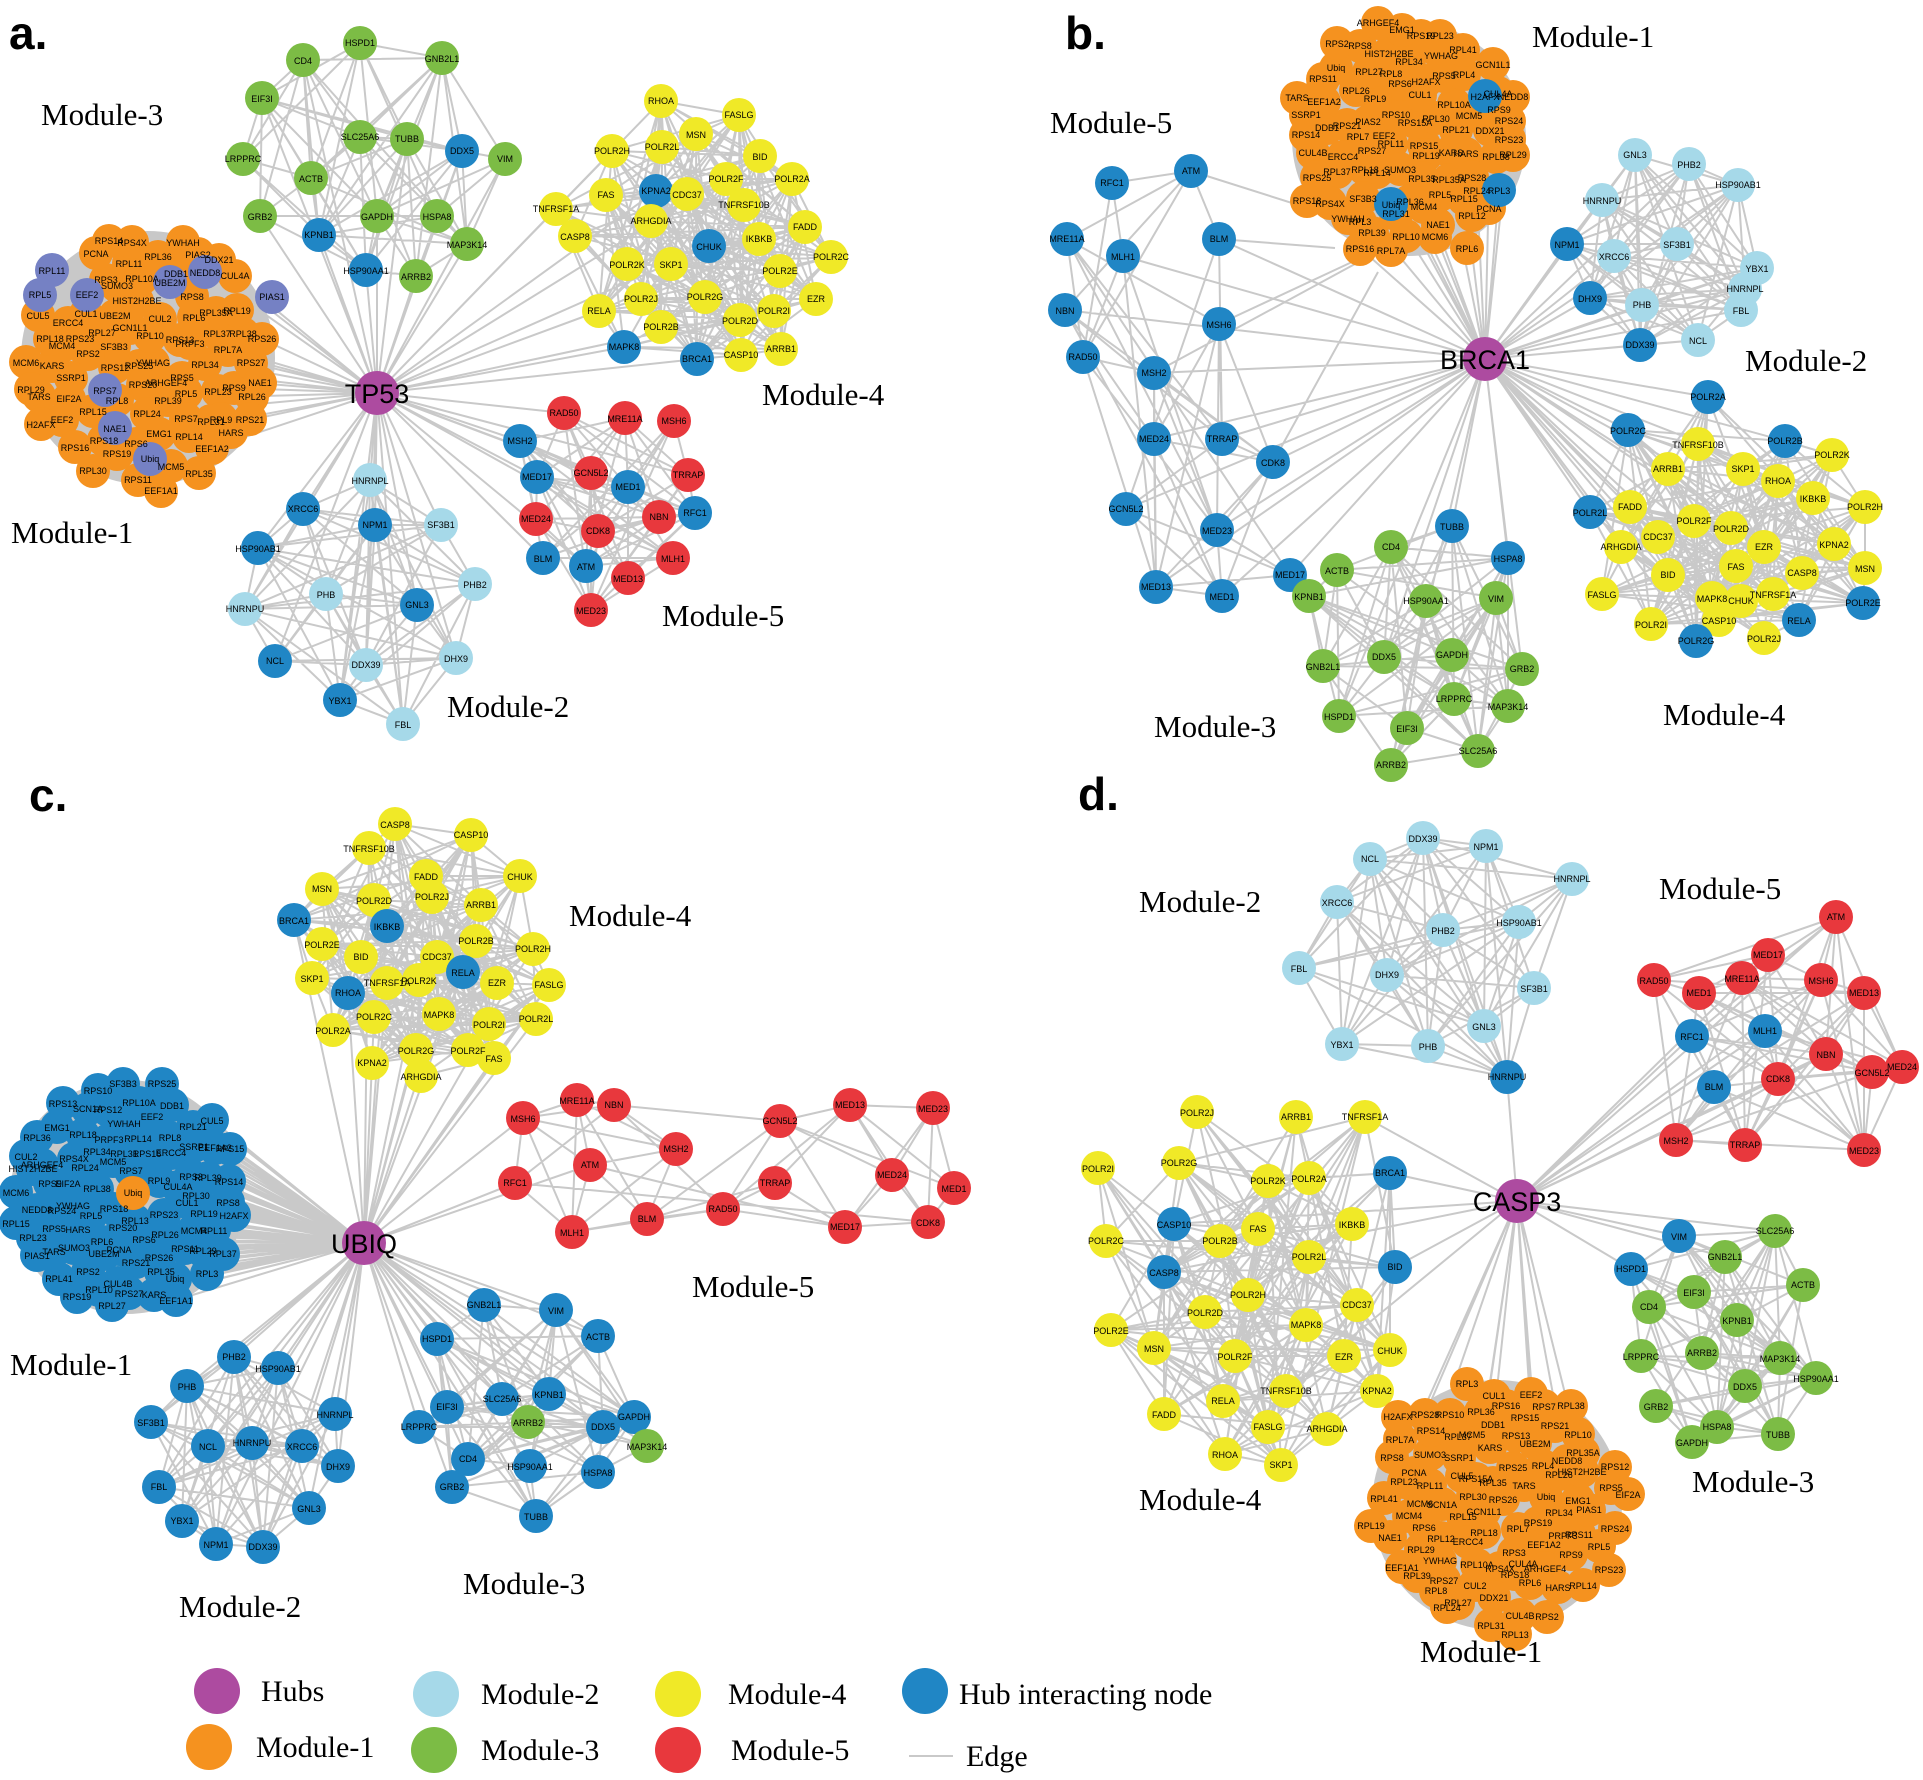 This screenshot has height=1780, width=1923. Describe the element at coordinates (164, 1215) in the screenshot. I see `svg-text: RPS23` at that location.